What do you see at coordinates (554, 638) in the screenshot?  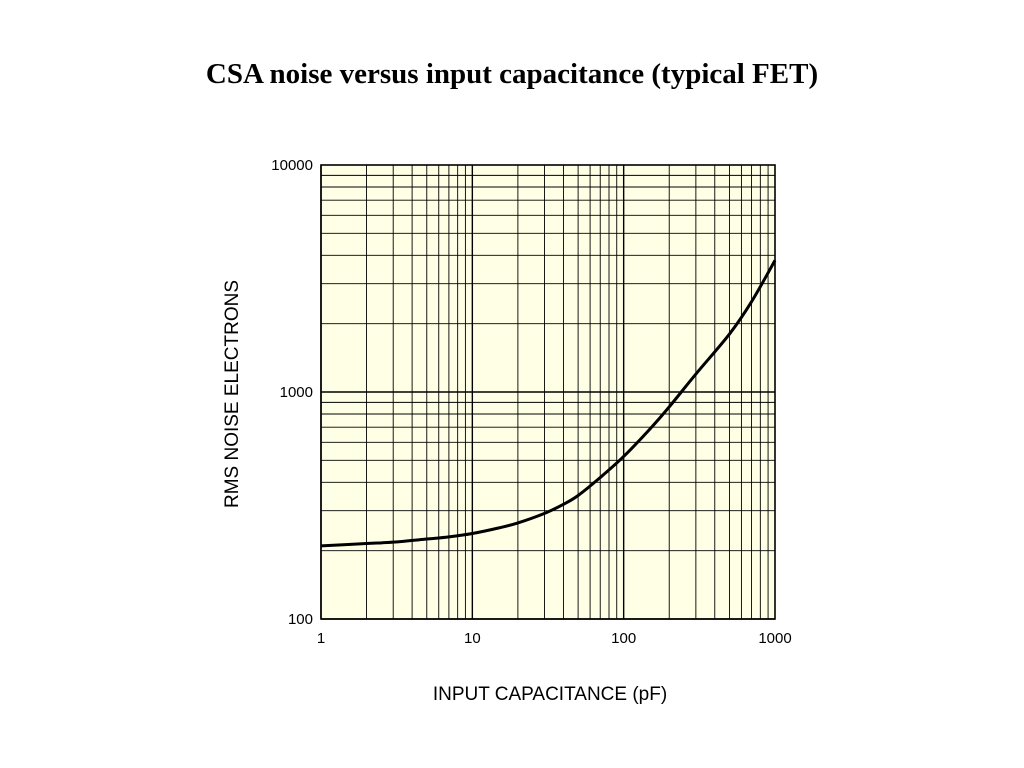 I see `x-tick-labels: 1 10 100 1000` at bounding box center [554, 638].